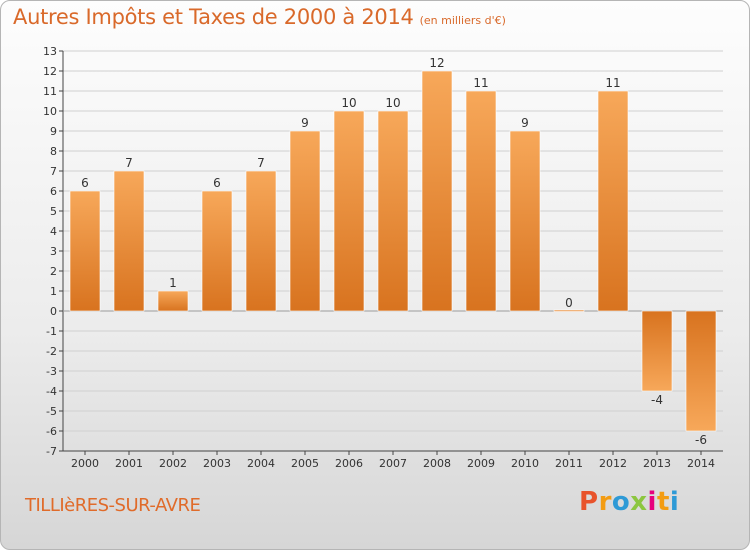 The image size is (750, 550). Describe the element at coordinates (701, 371) in the screenshot. I see `bar-2014` at that location.